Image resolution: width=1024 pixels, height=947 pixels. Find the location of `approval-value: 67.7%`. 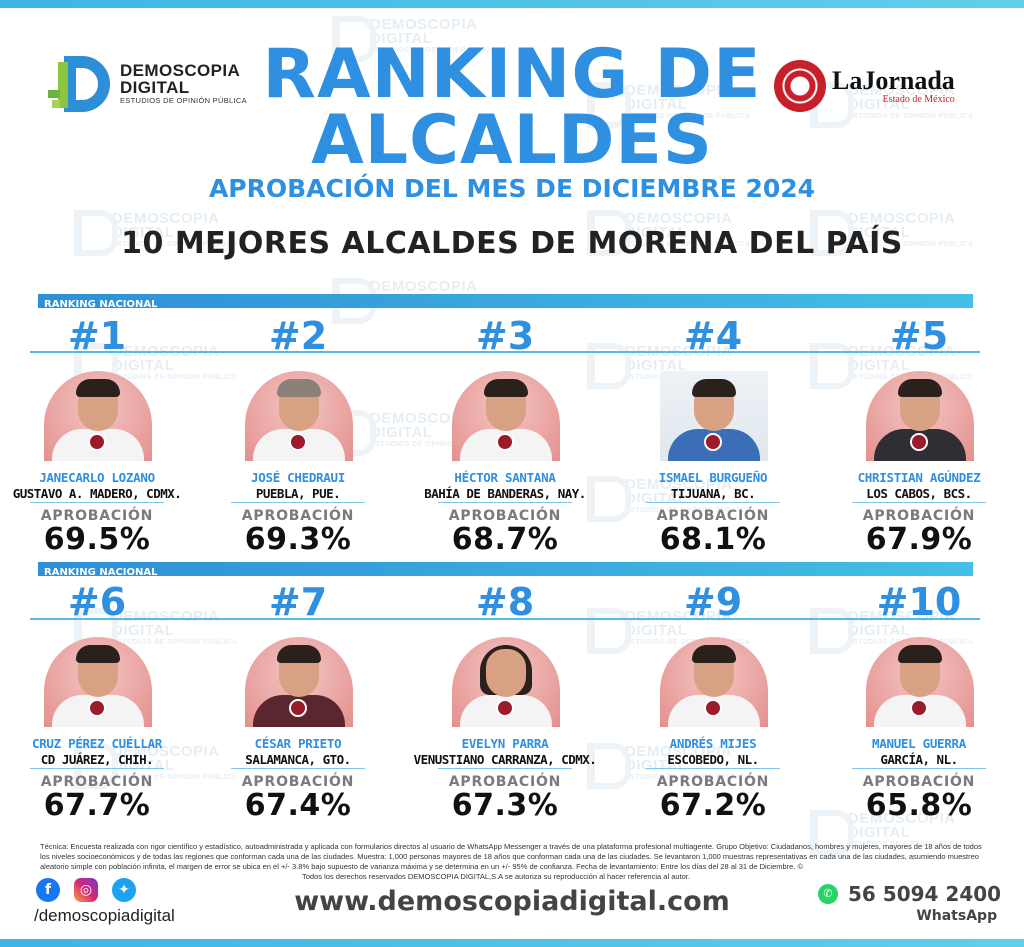

approval-value: 67.7% is located at coordinates (97, 805).